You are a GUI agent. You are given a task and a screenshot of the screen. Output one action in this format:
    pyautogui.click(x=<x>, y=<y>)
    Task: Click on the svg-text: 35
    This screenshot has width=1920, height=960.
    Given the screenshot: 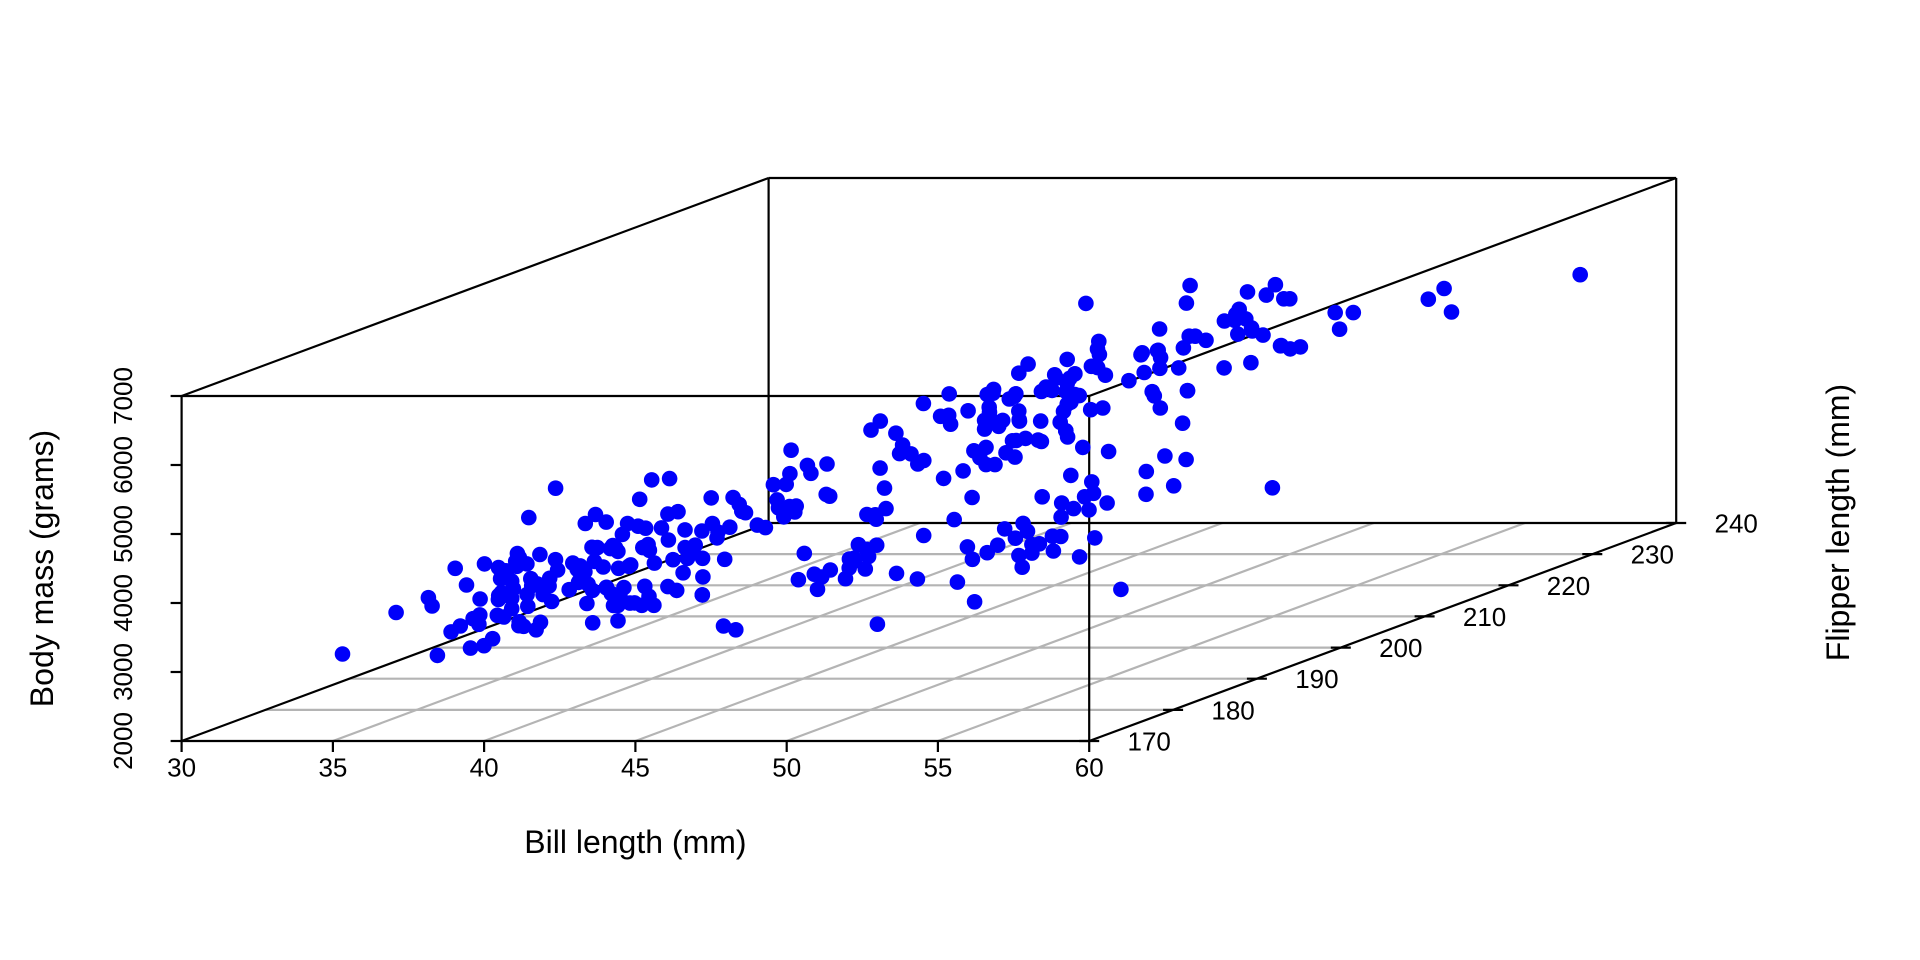 What is the action you would take?
    pyautogui.click(x=332, y=768)
    